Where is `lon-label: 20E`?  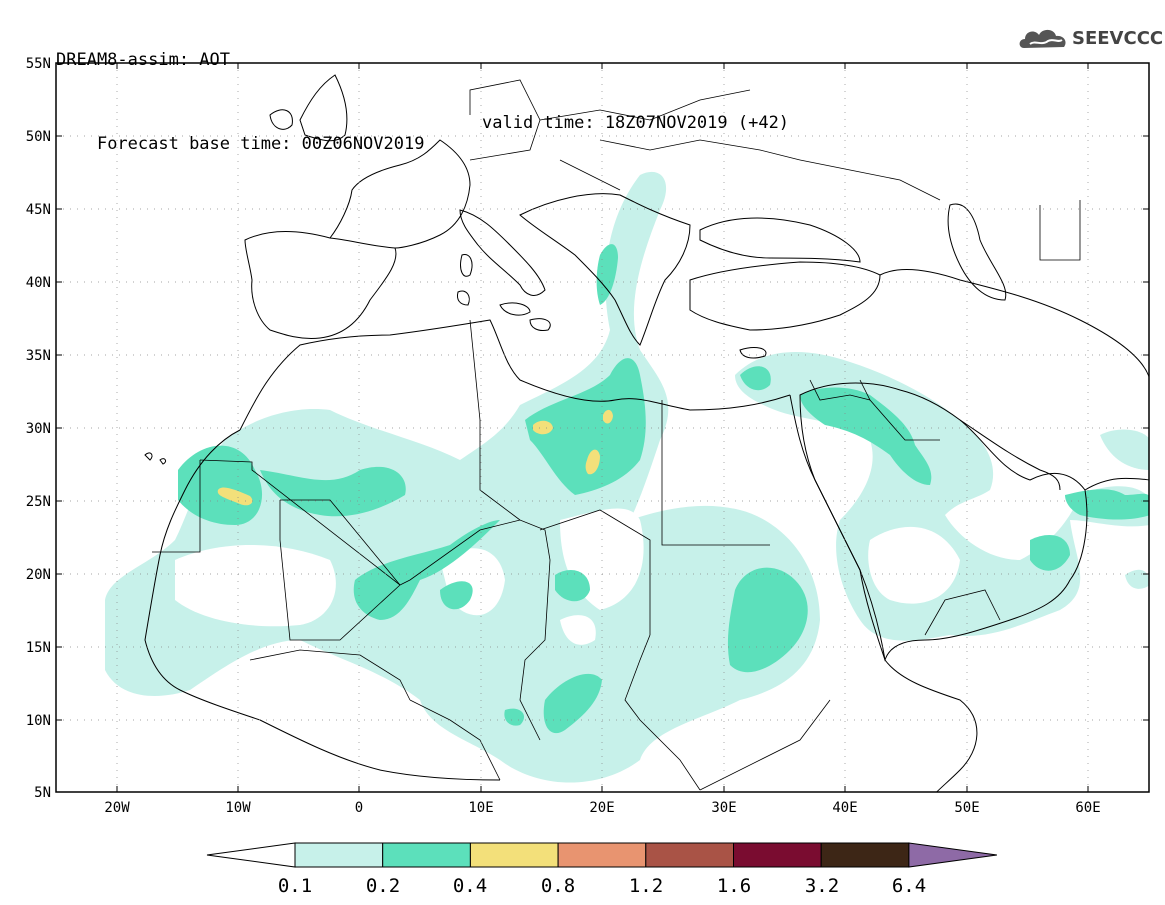
lon-label: 20E is located at coordinates (601, 808).